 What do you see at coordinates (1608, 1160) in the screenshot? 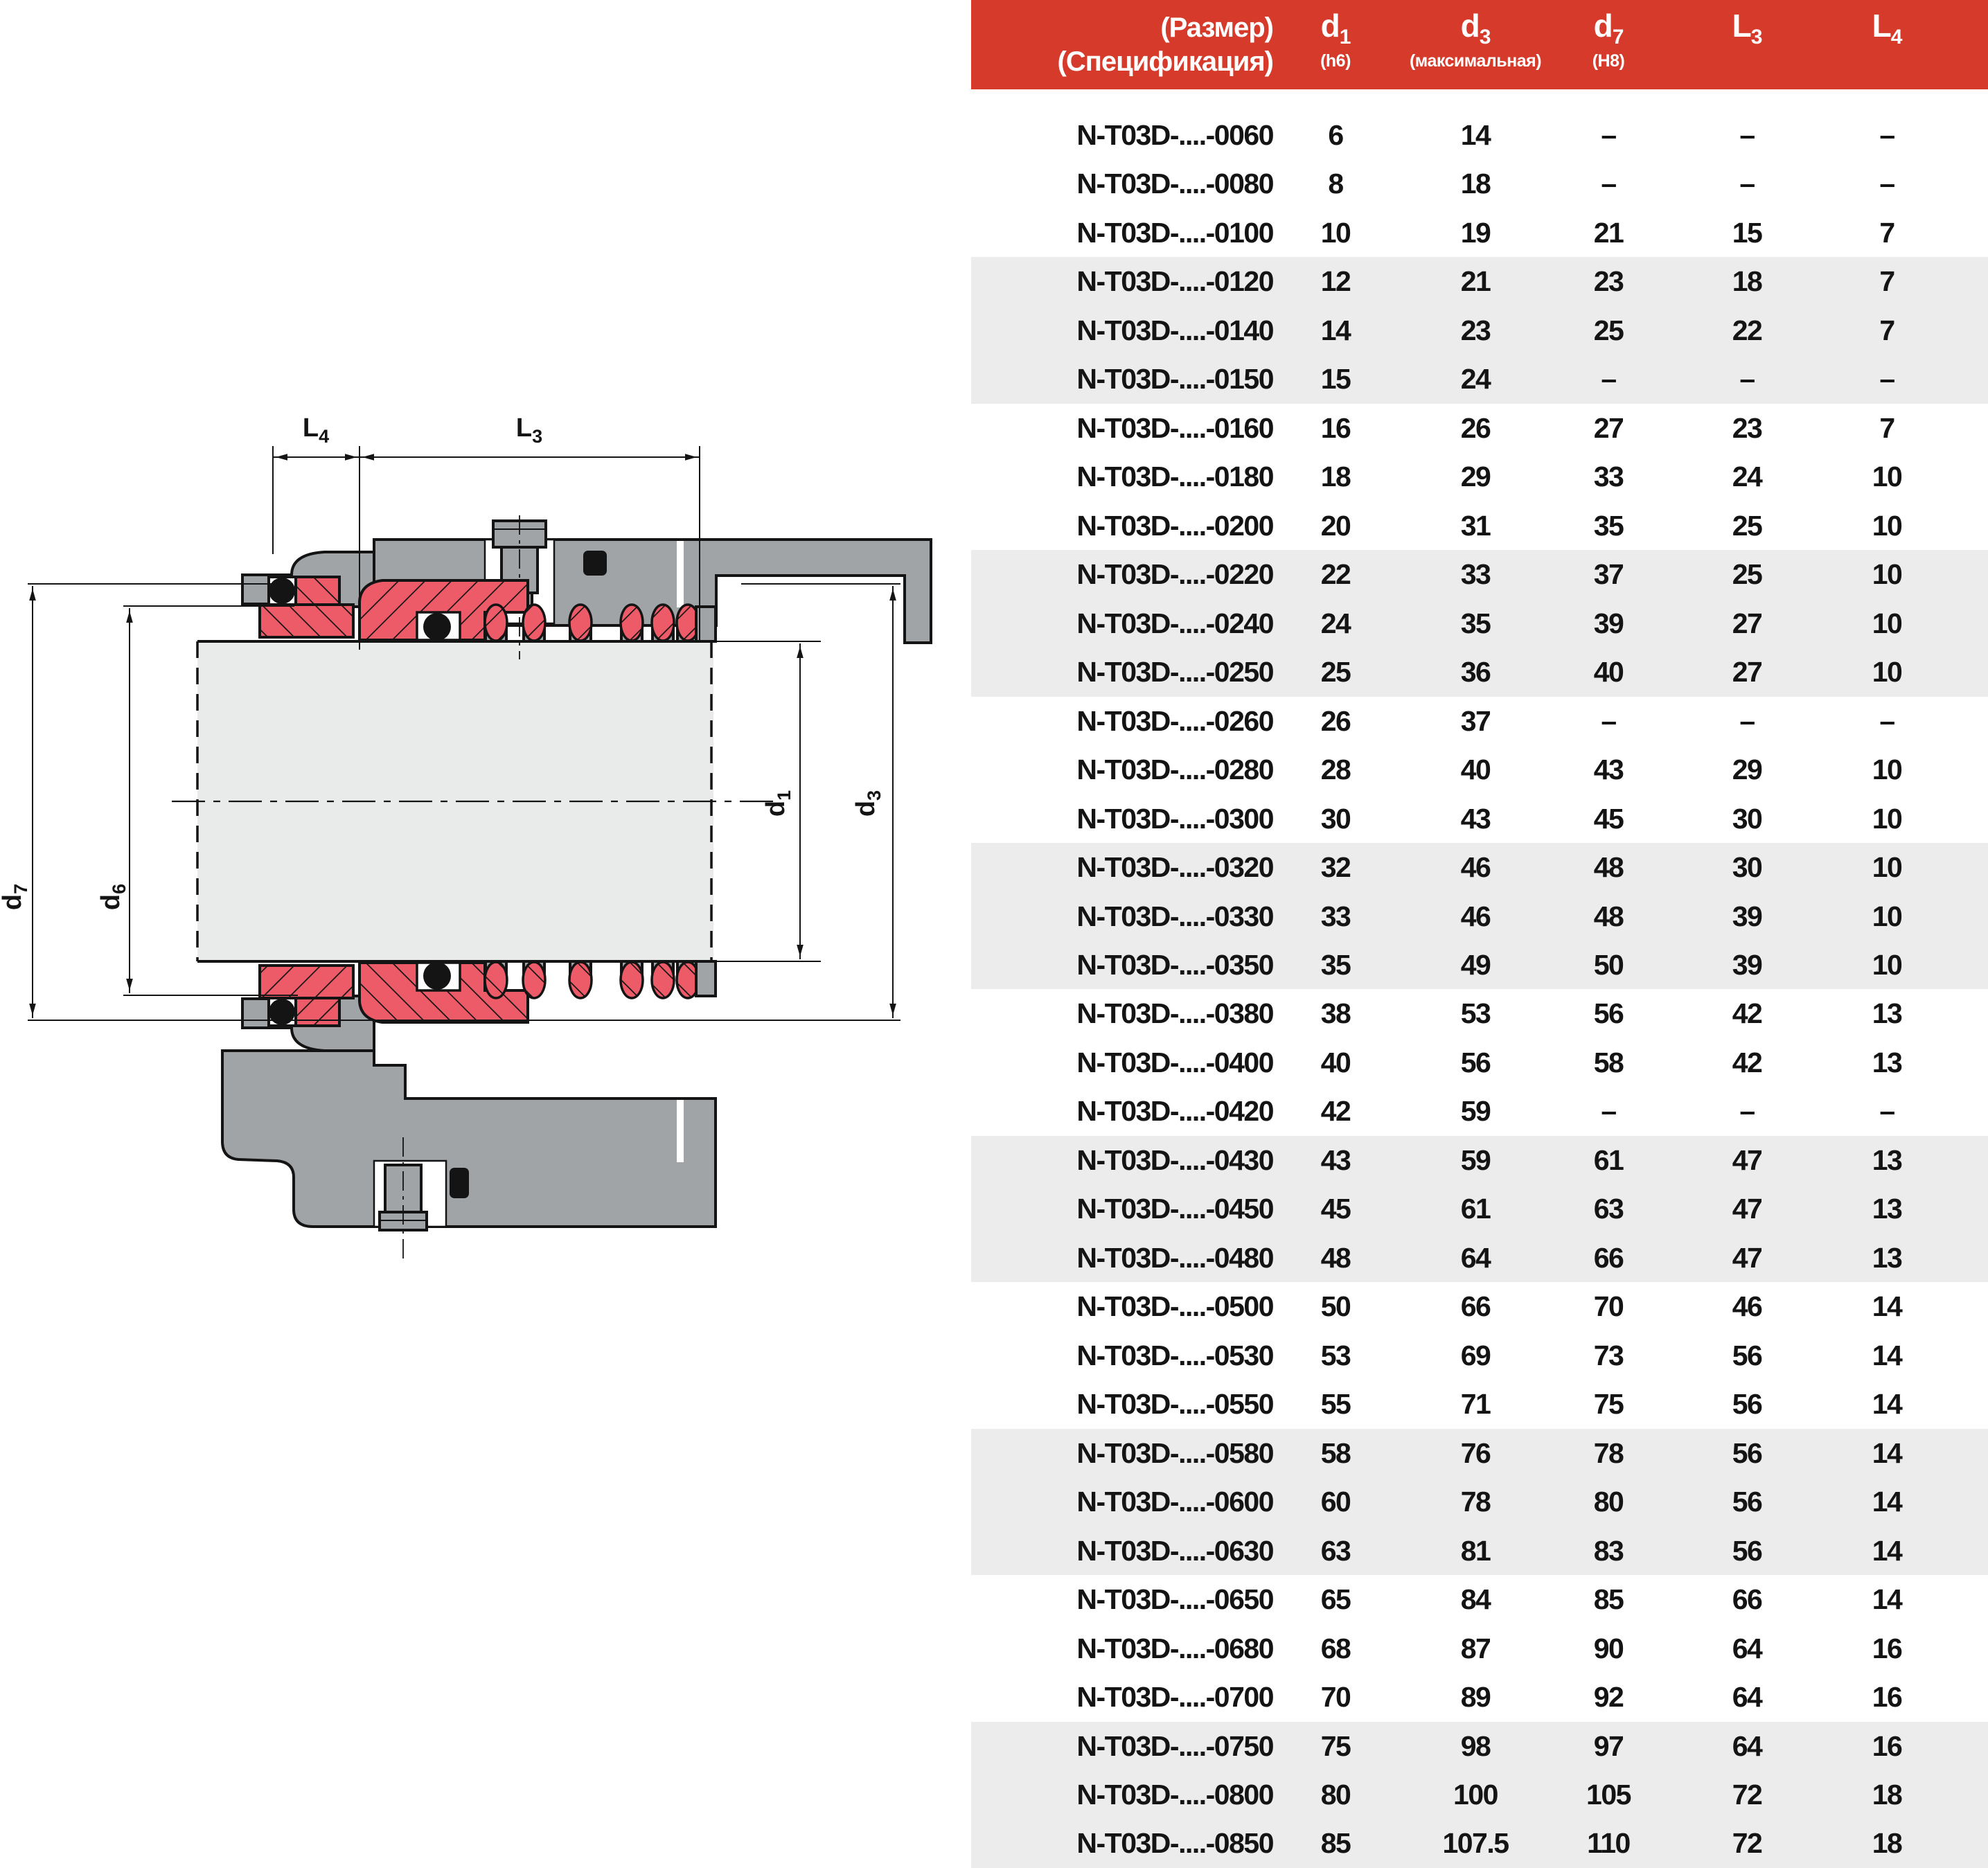
I see `value-cell-d7: 61` at bounding box center [1608, 1160].